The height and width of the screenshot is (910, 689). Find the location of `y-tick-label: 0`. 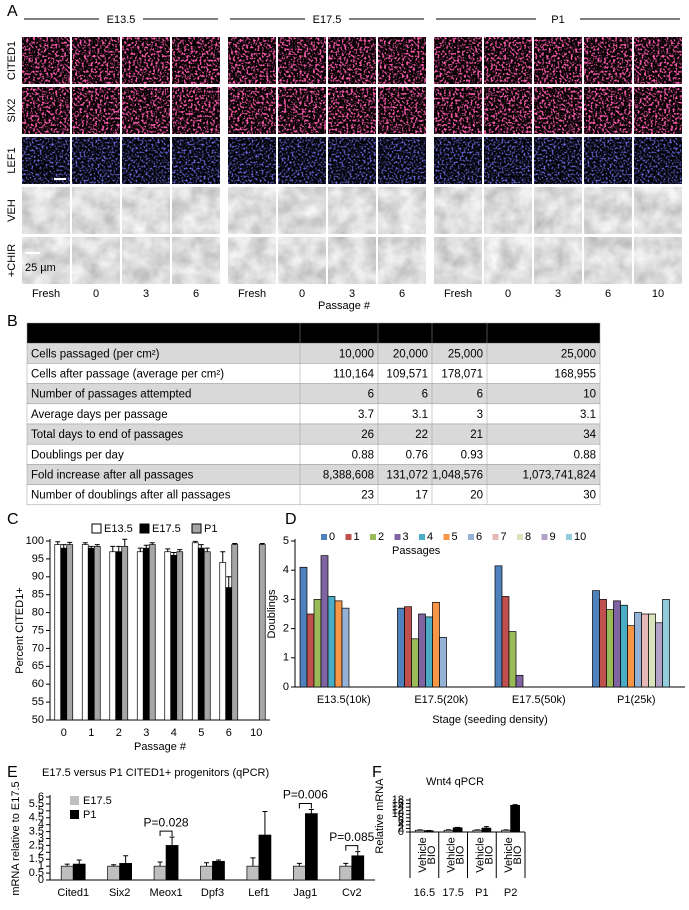

y-tick-label: 0 is located at coordinates (41, 880).